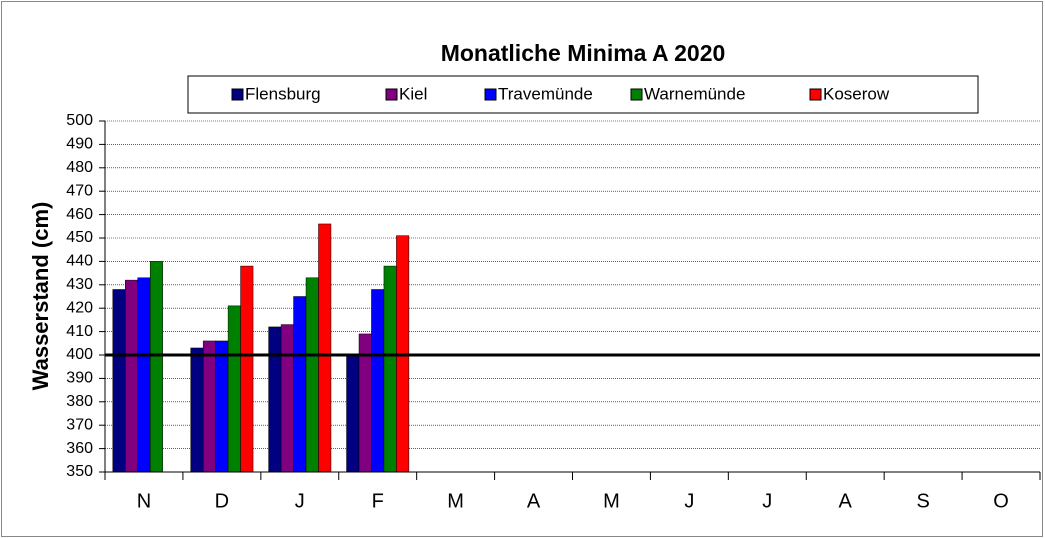 This screenshot has width=1045, height=538. I want to click on y-tick-label: 390, so click(79, 378).